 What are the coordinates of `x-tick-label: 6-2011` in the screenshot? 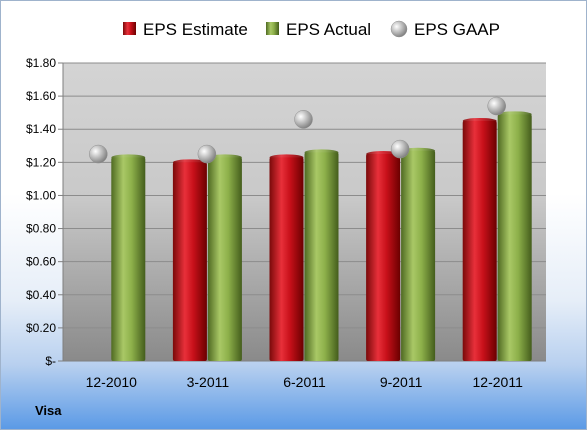 It's located at (304, 382).